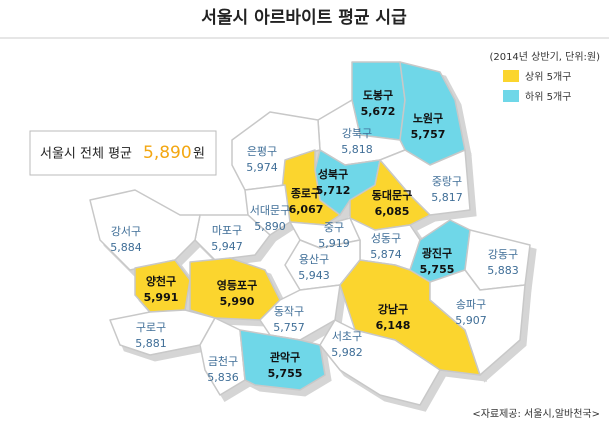 The width and height of the screenshot is (609, 428). What do you see at coordinates (199, 154) in the screenshot?
I see `average-unit: 원` at bounding box center [199, 154].